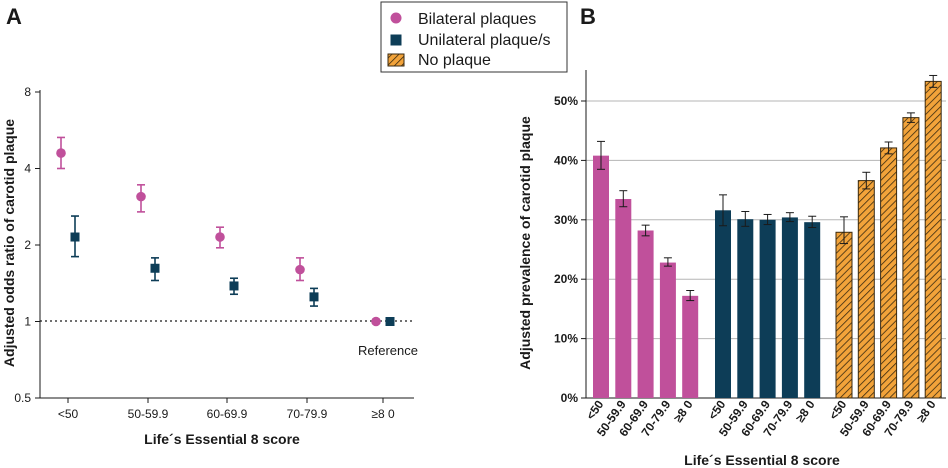 The image size is (948, 468). What do you see at coordinates (570, 398) in the screenshot?
I see `panel-b-y-tick-label: 0%` at bounding box center [570, 398].